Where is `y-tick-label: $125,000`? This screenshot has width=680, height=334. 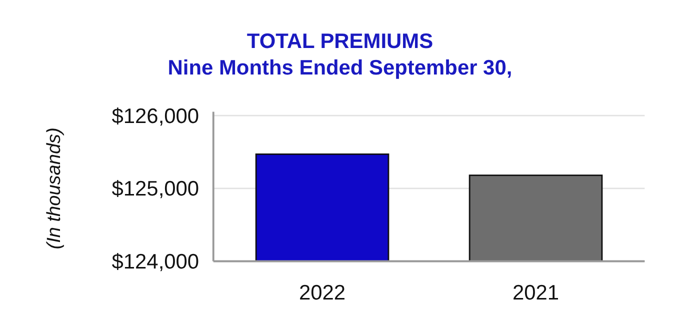 y-tick-label: $125,000 is located at coordinates (156, 189).